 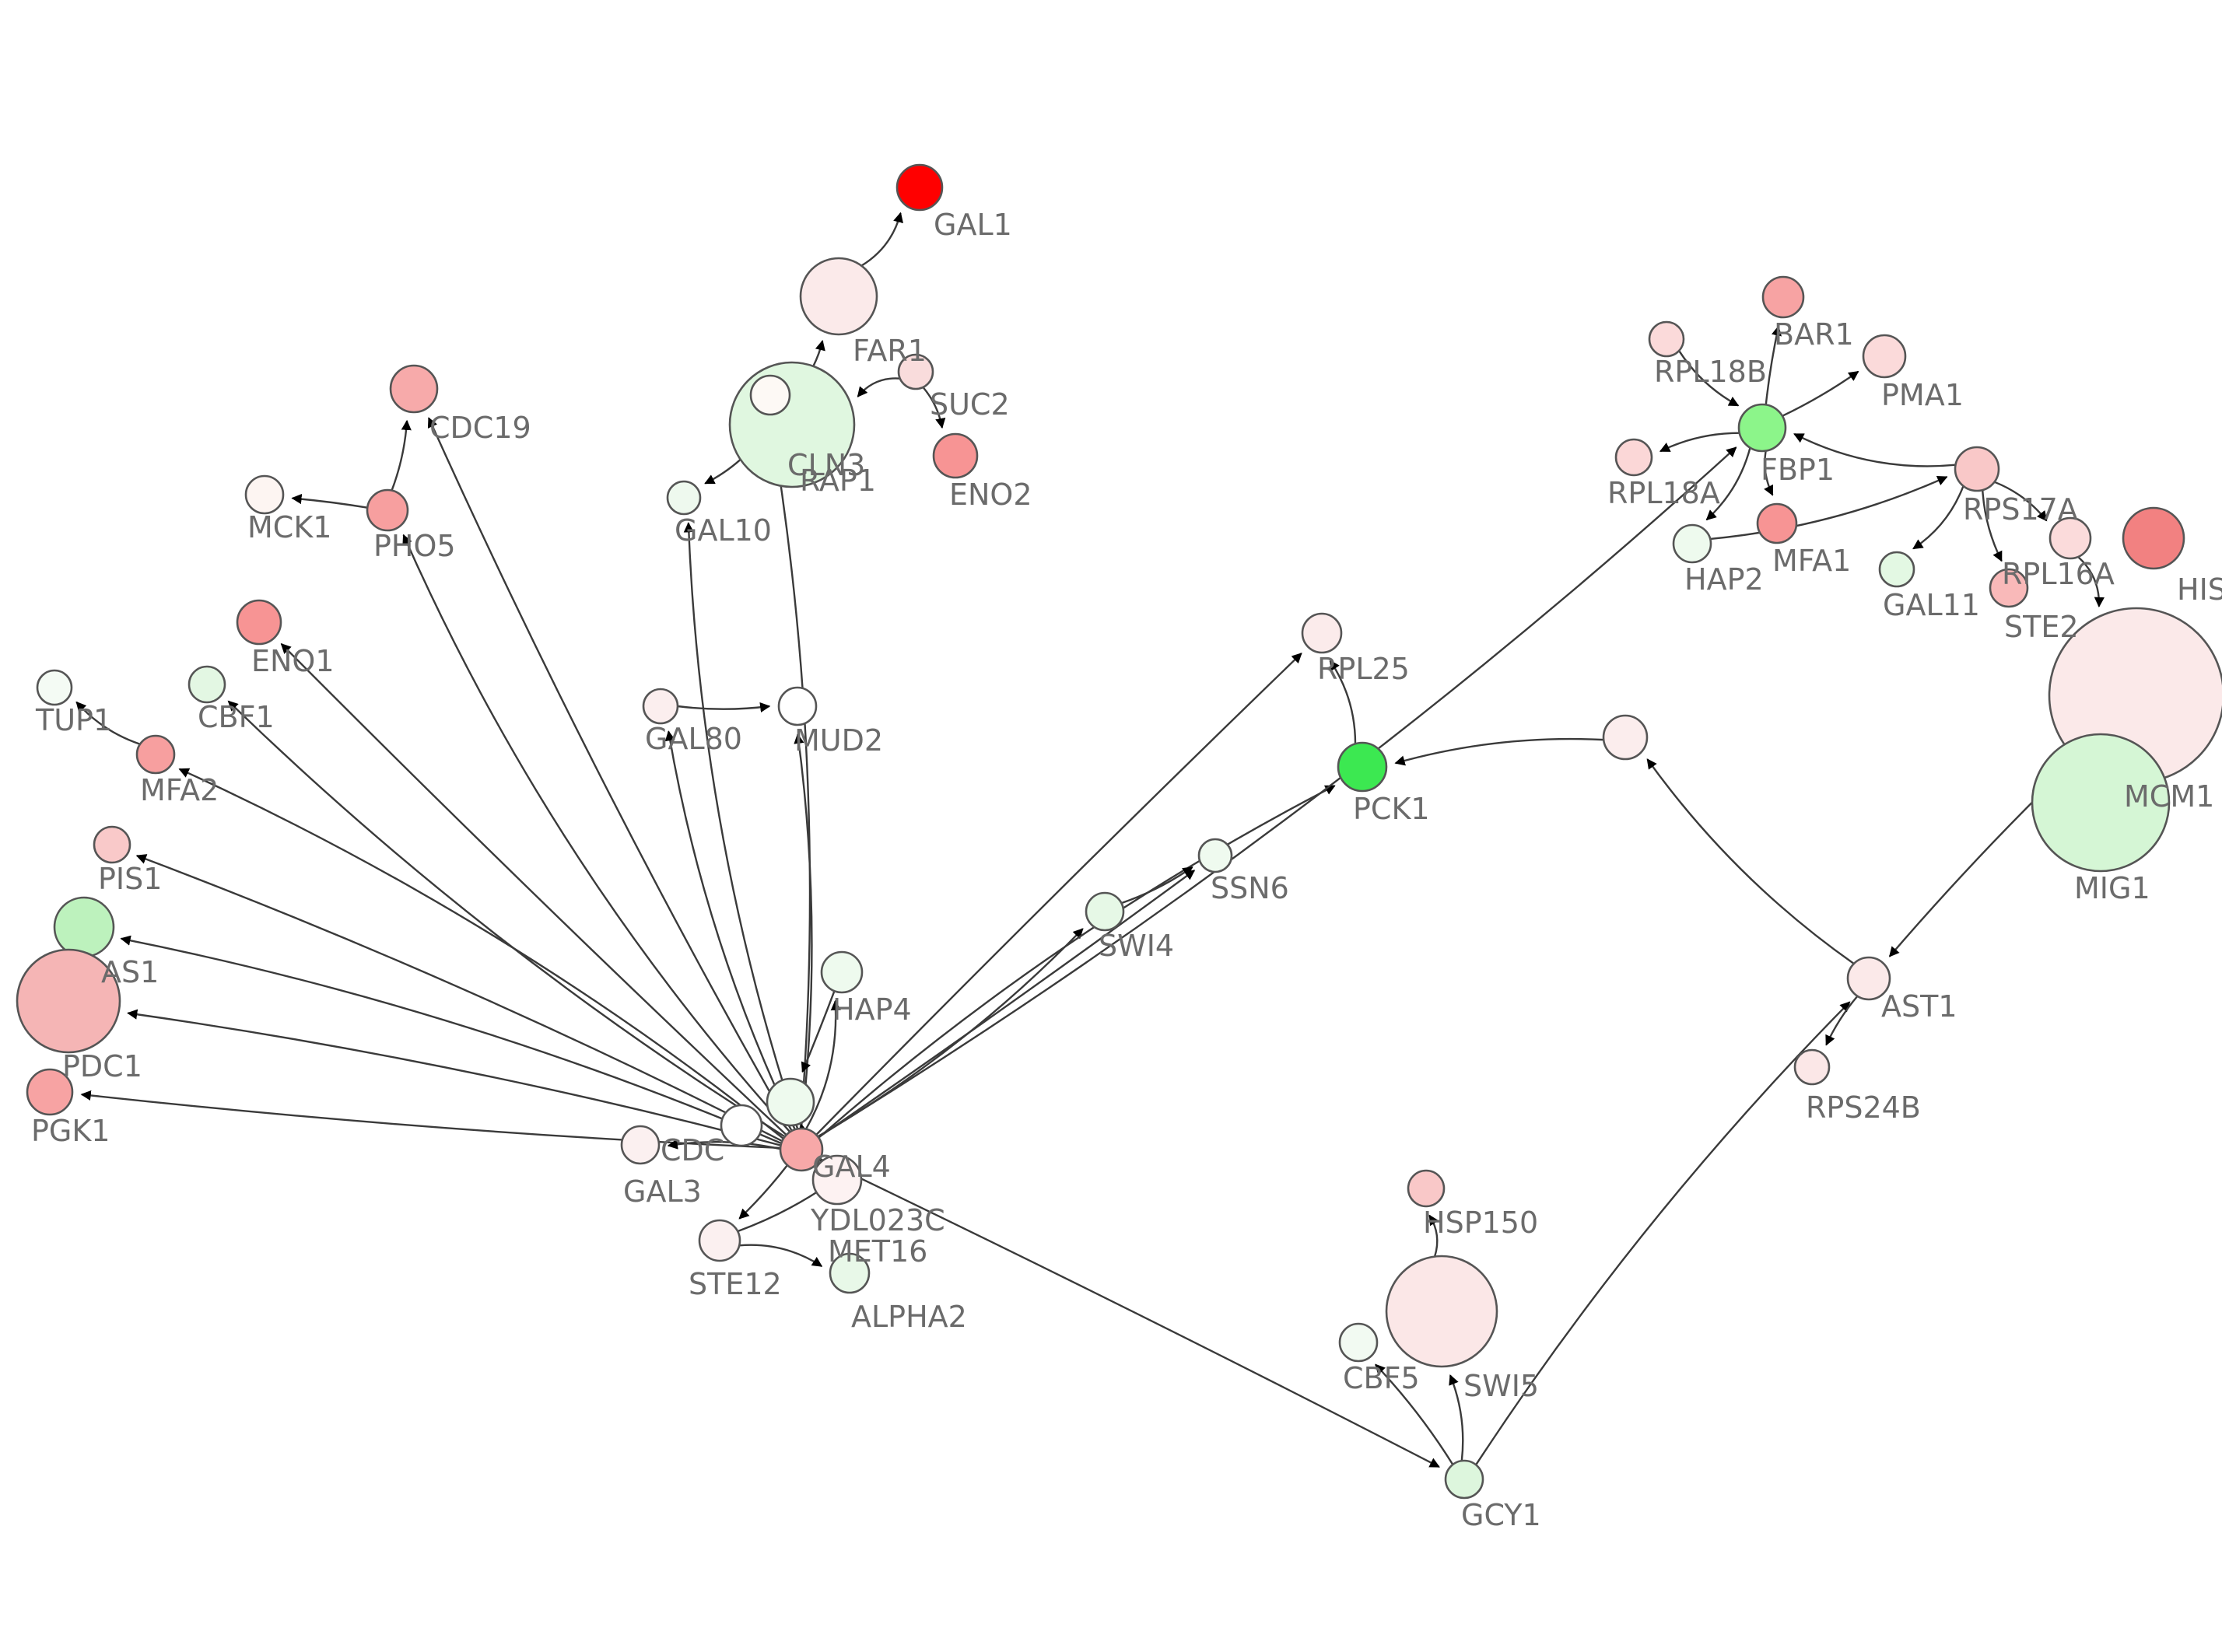 What do you see at coordinates (259, 622) in the screenshot?
I see `network-node-eno1` at bounding box center [259, 622].